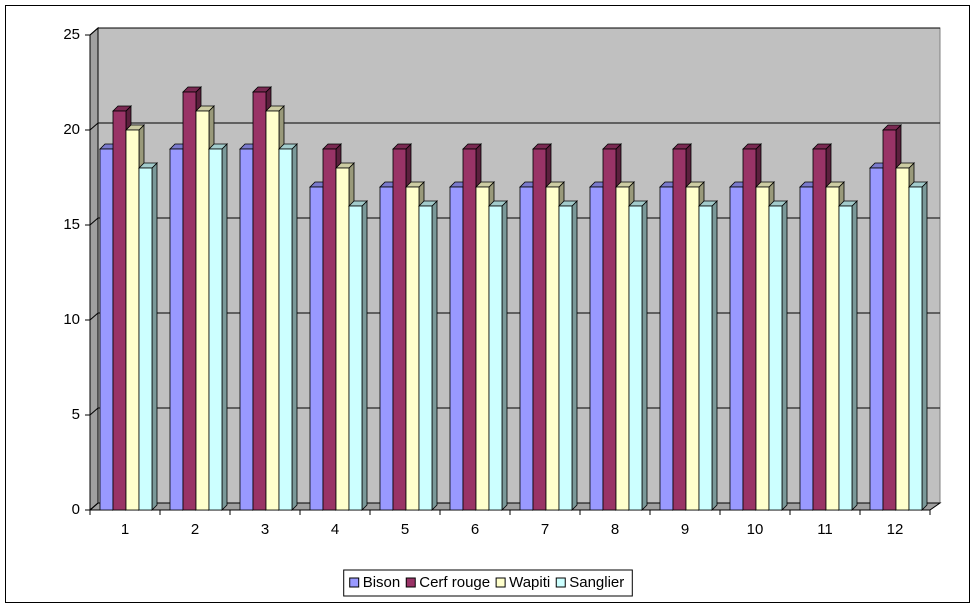  I want to click on x-tick-label: 6, so click(475, 529).